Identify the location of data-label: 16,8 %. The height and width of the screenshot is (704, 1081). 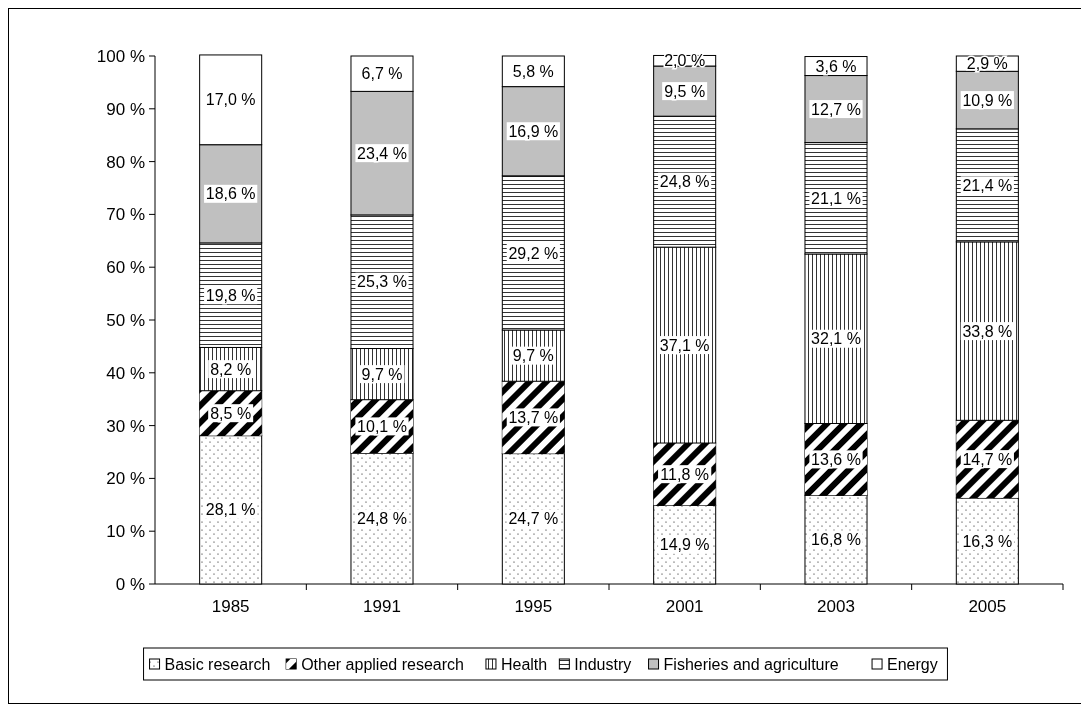
(836, 540).